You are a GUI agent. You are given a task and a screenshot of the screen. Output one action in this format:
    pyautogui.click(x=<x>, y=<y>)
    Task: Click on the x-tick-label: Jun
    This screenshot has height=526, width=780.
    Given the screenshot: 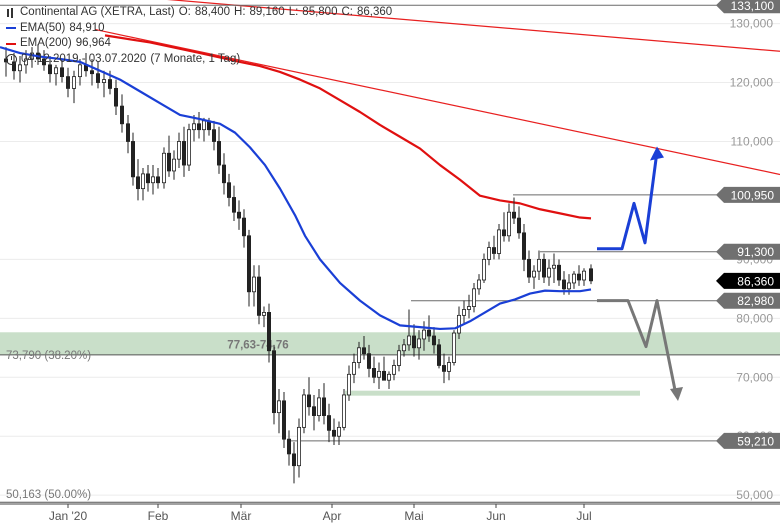 What is the action you would take?
    pyautogui.click(x=495, y=516)
    